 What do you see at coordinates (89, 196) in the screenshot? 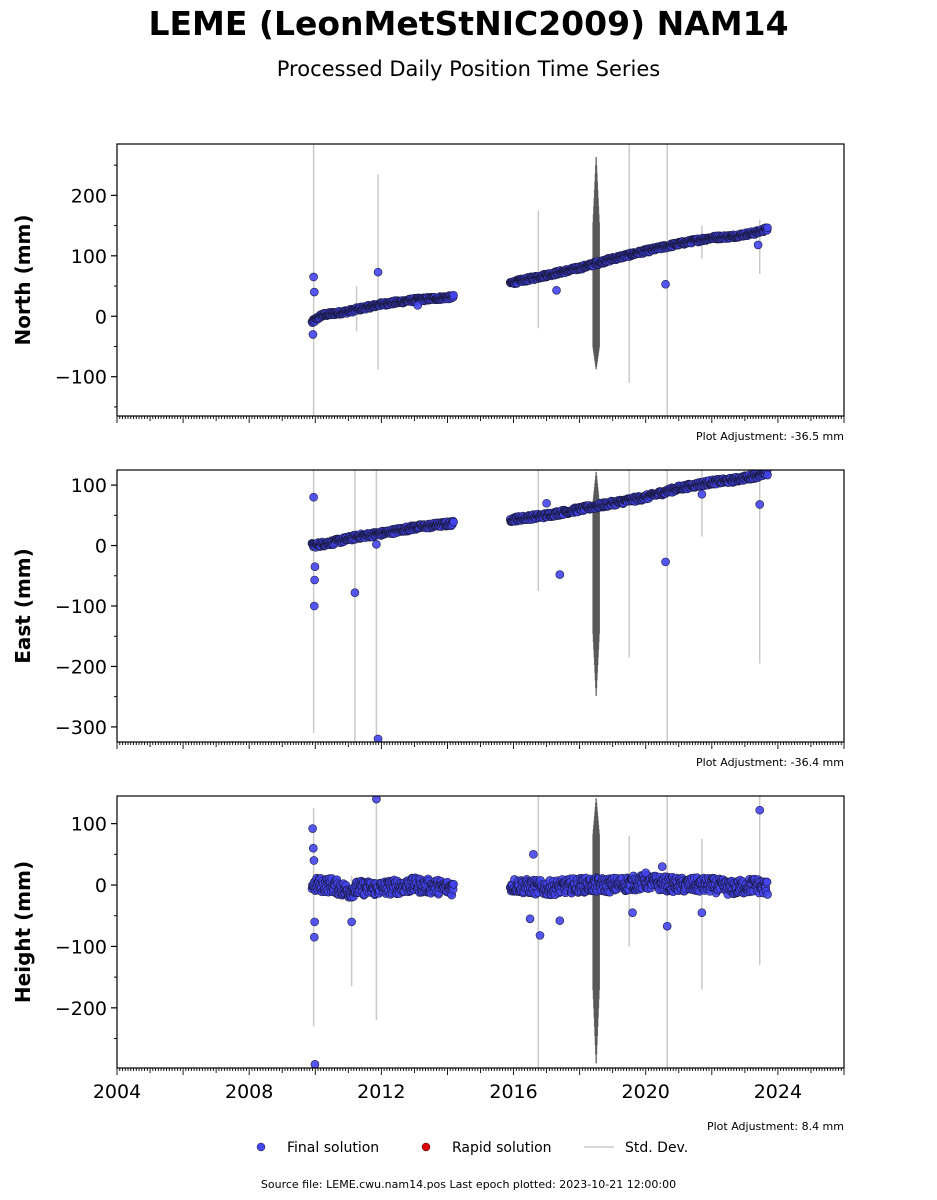
I see `north-ytick-label: 200` at bounding box center [89, 196].